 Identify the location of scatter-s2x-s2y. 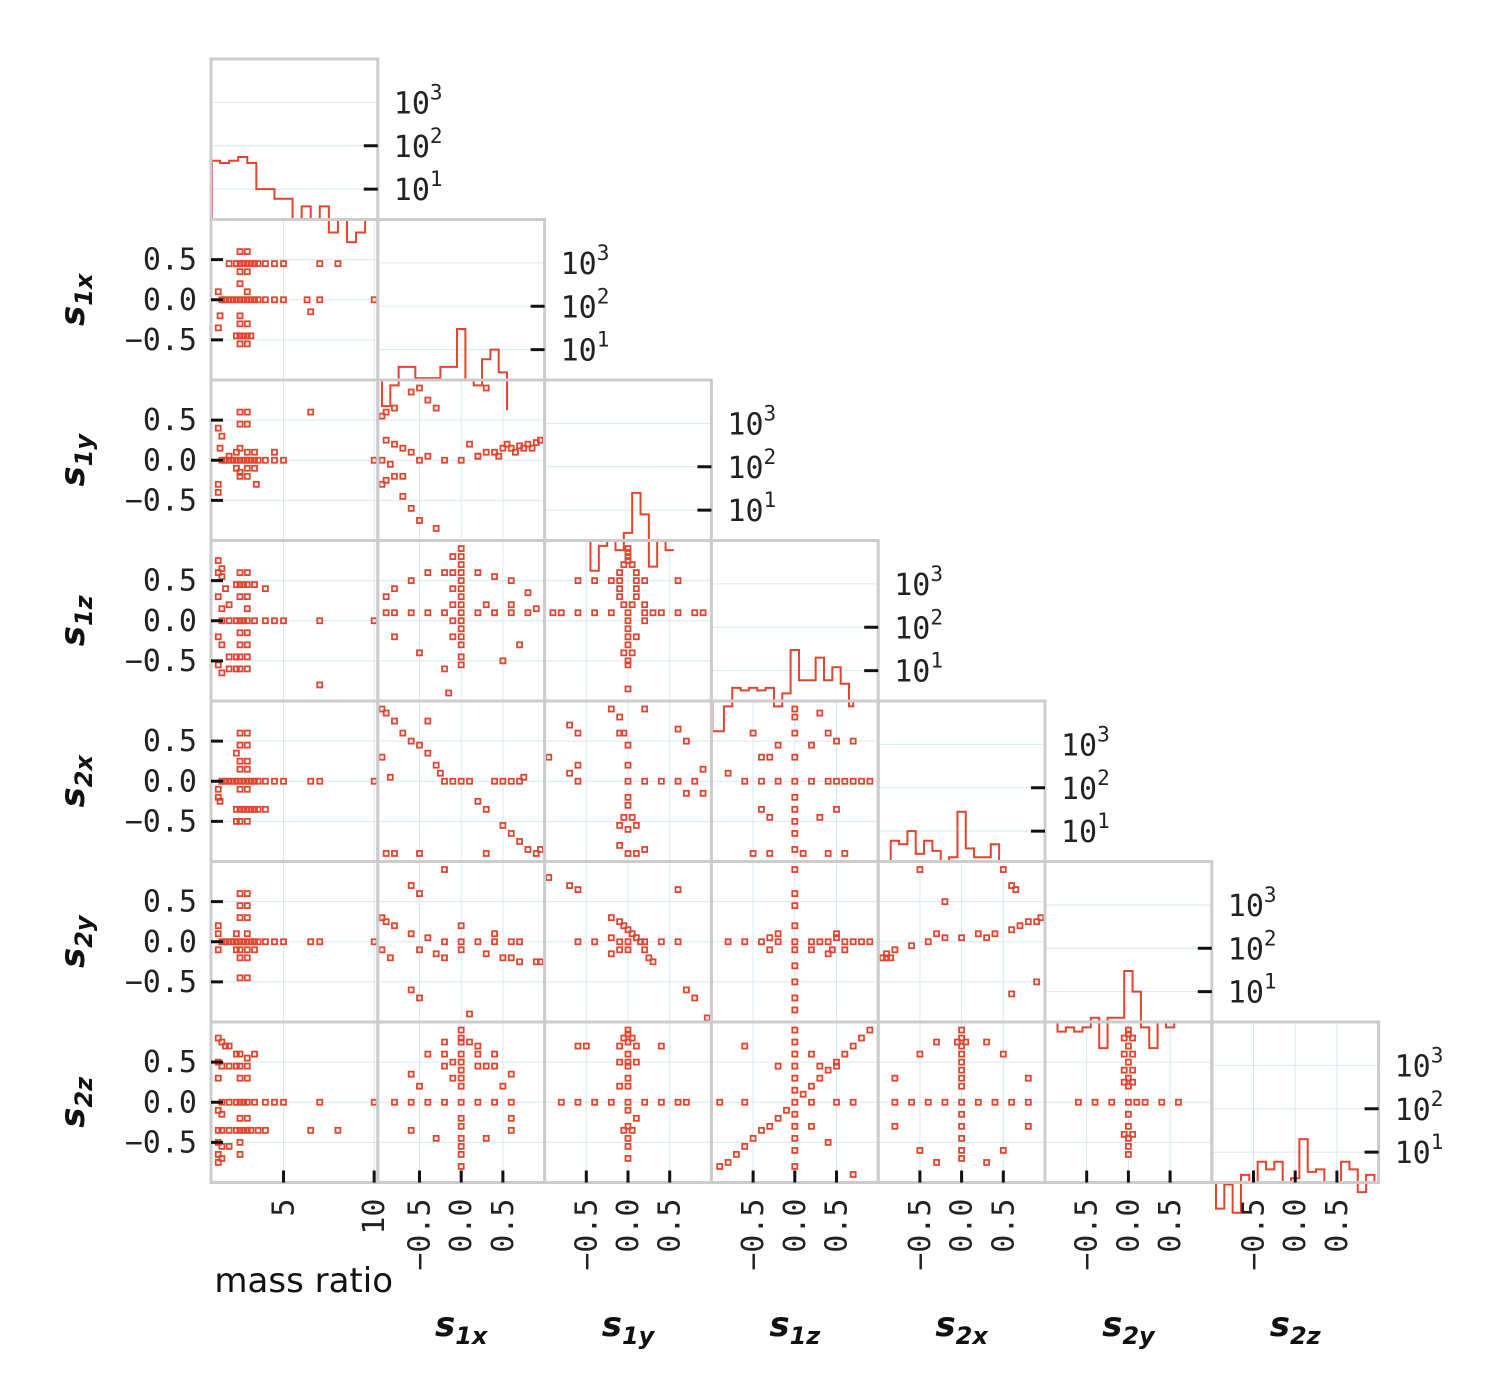
(961, 932).